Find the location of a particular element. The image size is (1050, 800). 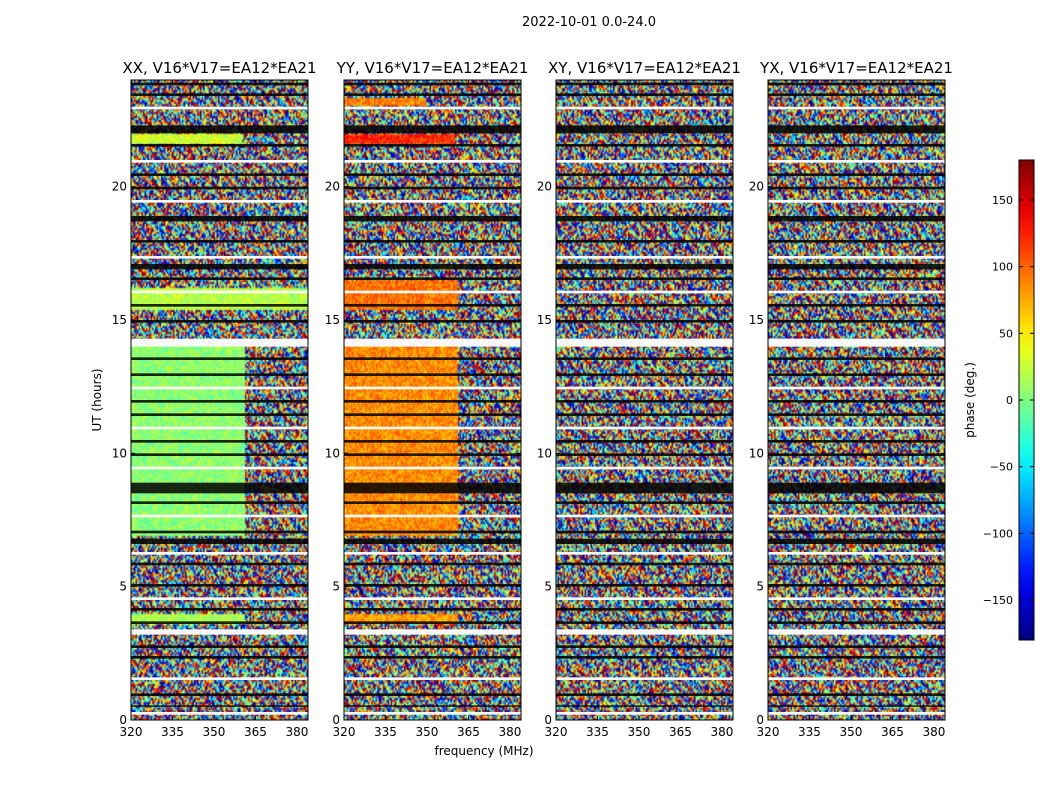

colorbar: −150 −100 −50 0 50 100 150 is located at coordinates (1009, 400).